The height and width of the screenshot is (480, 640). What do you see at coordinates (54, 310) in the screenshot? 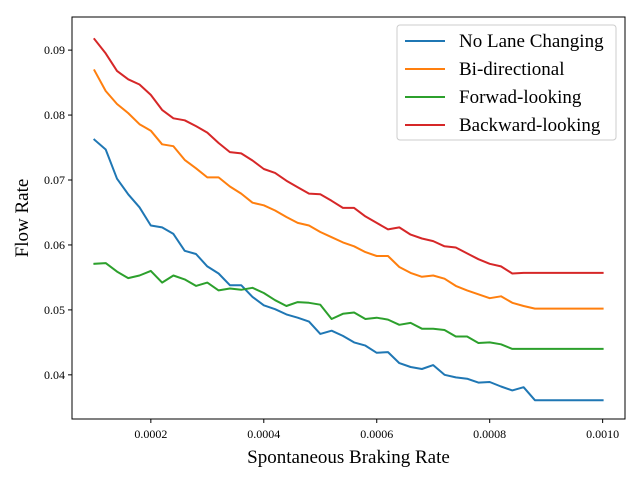
I see `y-tick-label: 0.05` at bounding box center [54, 310].